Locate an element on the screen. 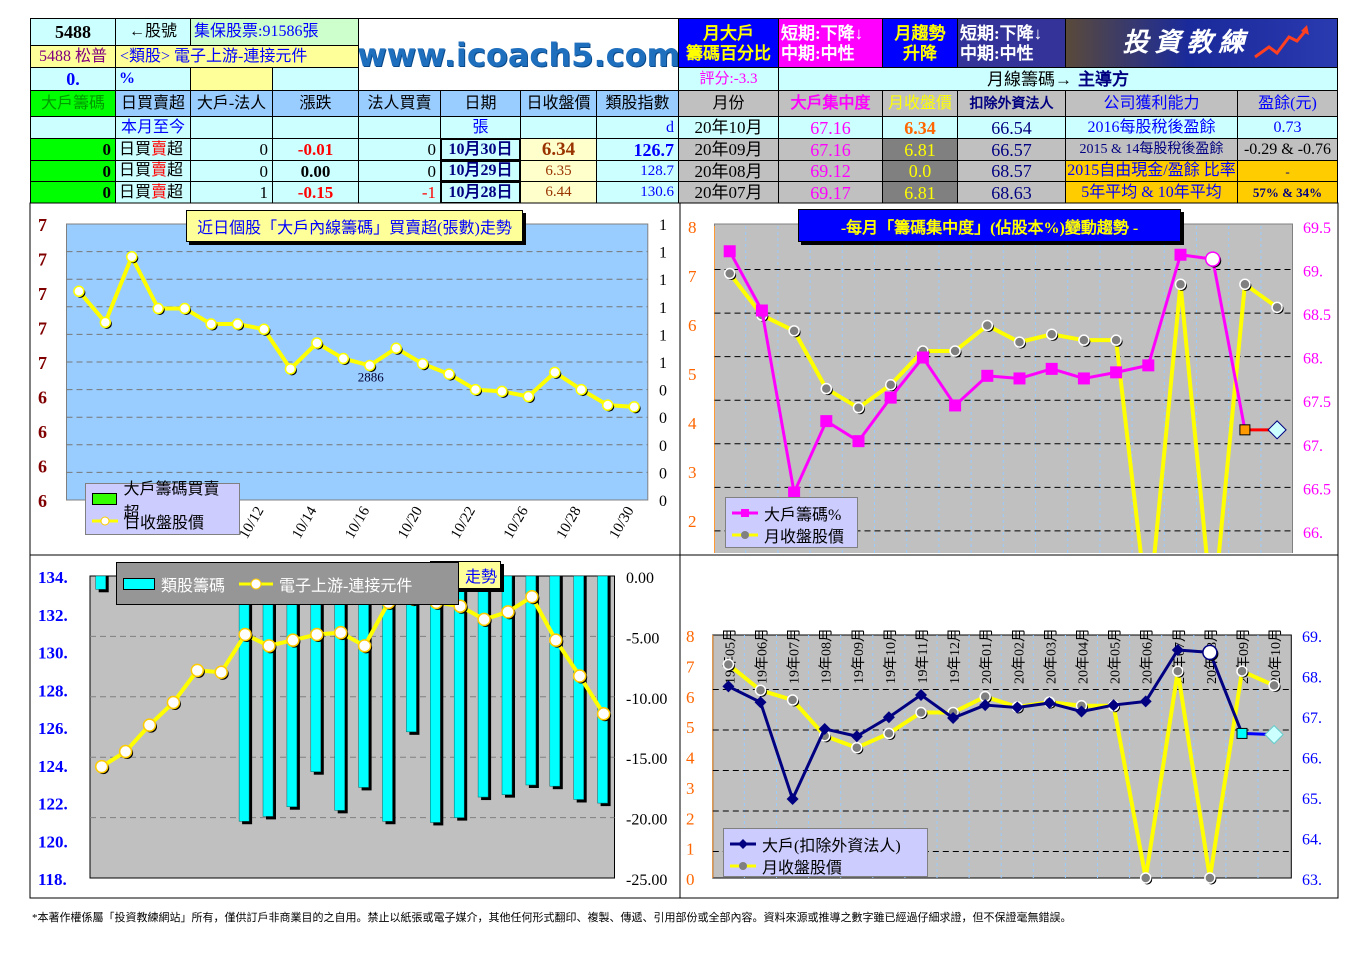  label-part: 日買 is located at coordinates (135, 192).